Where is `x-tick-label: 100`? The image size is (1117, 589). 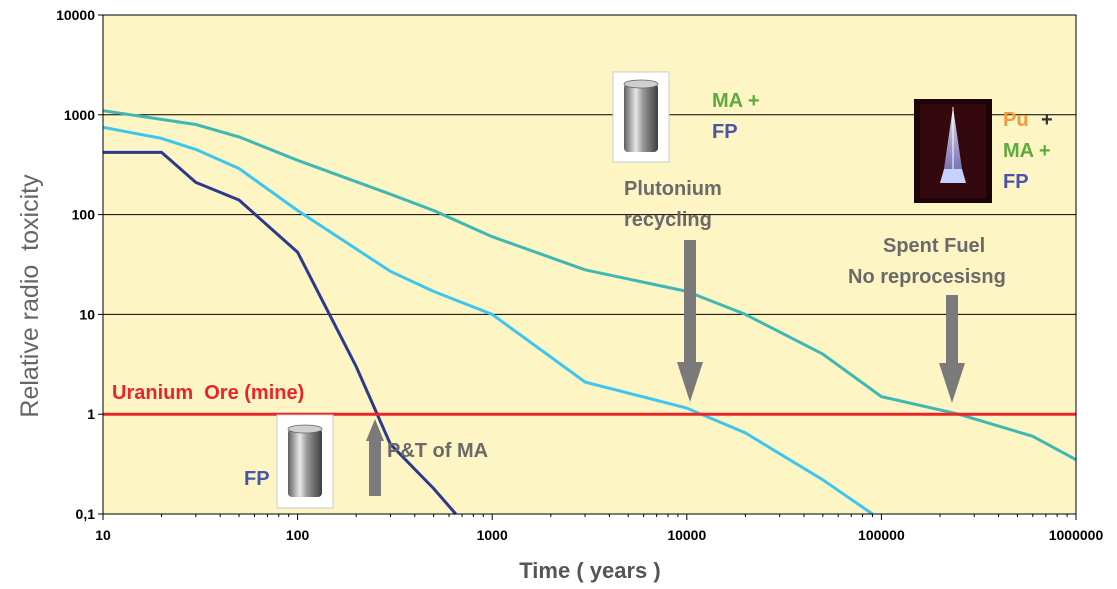 x-tick-label: 100 is located at coordinates (298, 535).